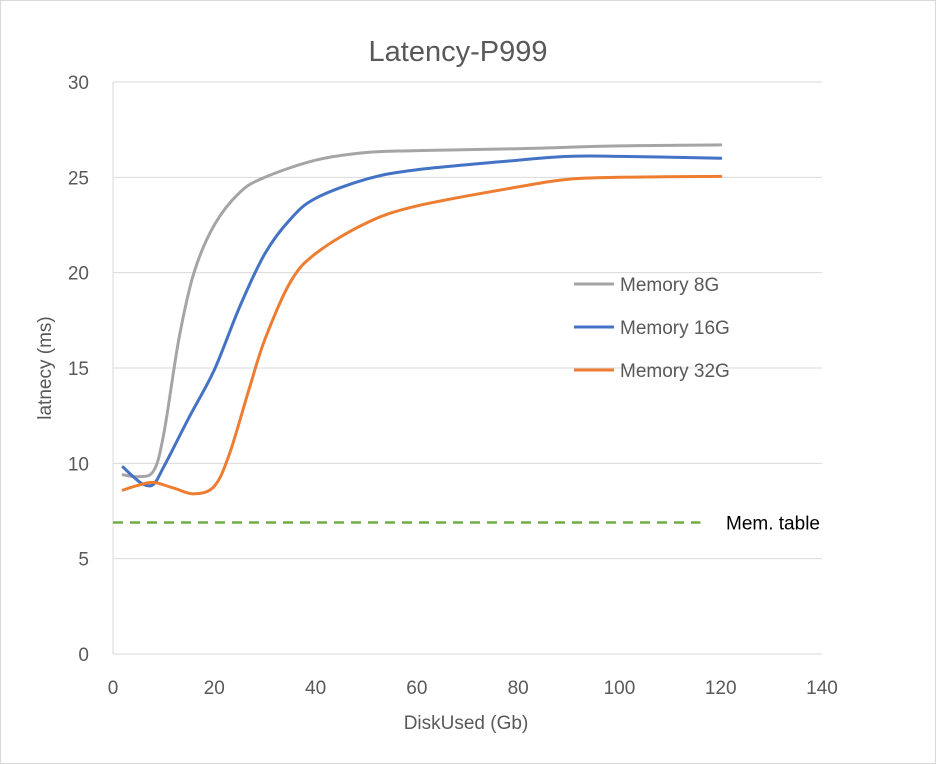  I want to click on y-axis-ticks: 0 5 10 15 20 25 30, so click(78, 369).